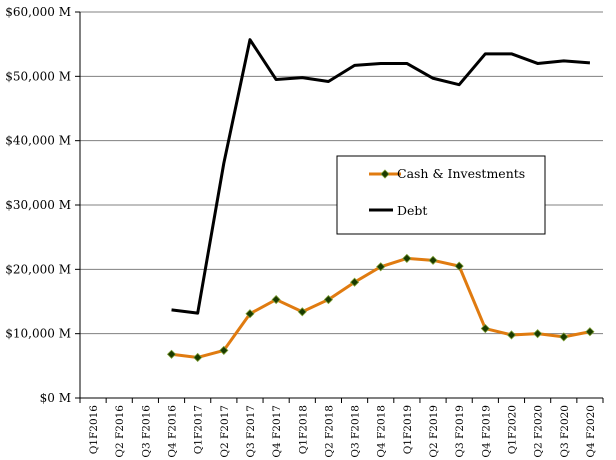  Describe the element at coordinates (461, 173) in the screenshot. I see `legend-label-cash: Cash & Investments` at that location.